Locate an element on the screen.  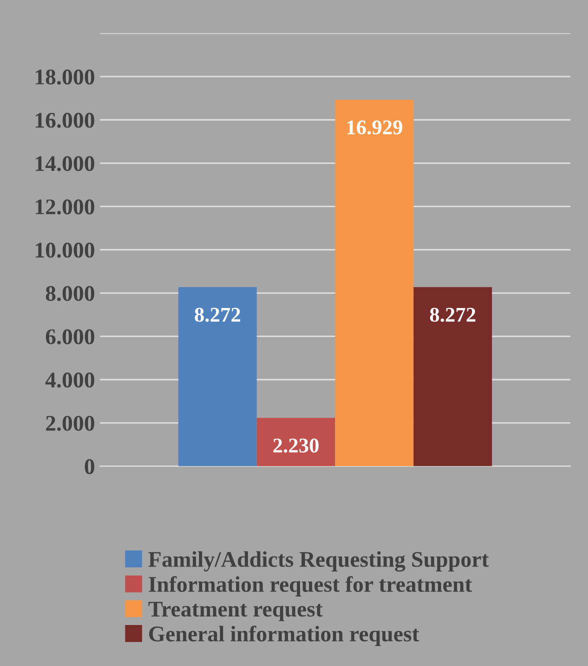
y-tick-label: 12.000 is located at coordinates (65, 206).